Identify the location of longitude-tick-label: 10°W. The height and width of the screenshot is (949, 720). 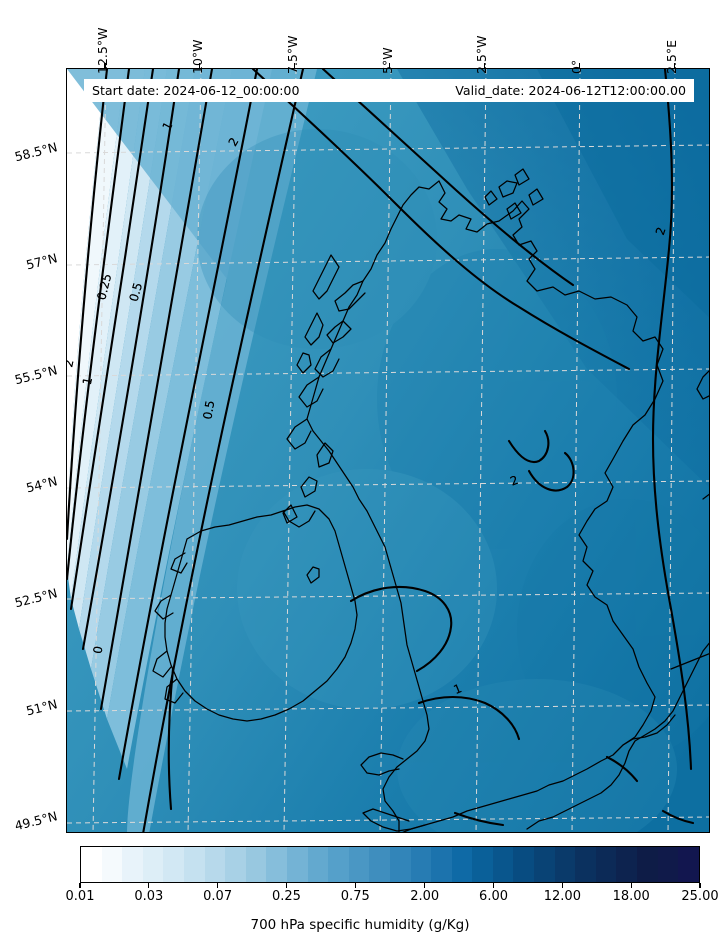
(197, 56).